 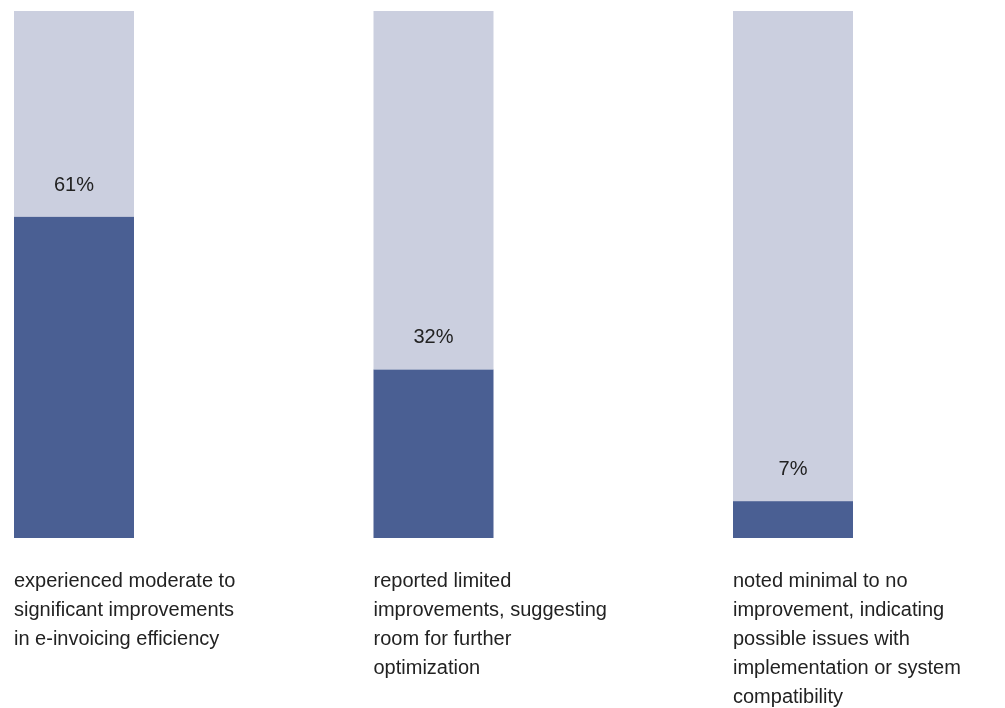 What do you see at coordinates (74, 183) in the screenshot?
I see `data-label: 61%` at bounding box center [74, 183].